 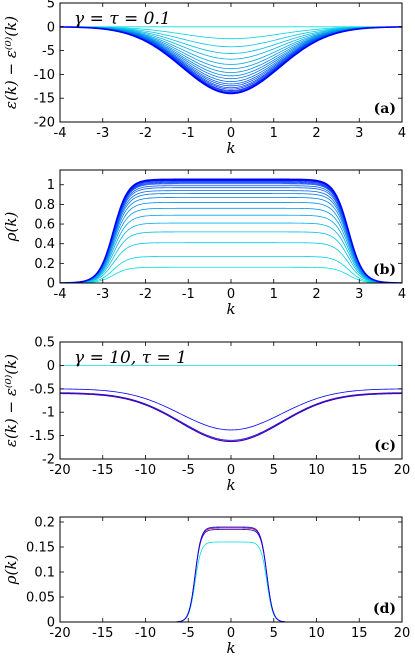 I want to click on y-tick-label-a-3: -5, so click(x=48, y=51).